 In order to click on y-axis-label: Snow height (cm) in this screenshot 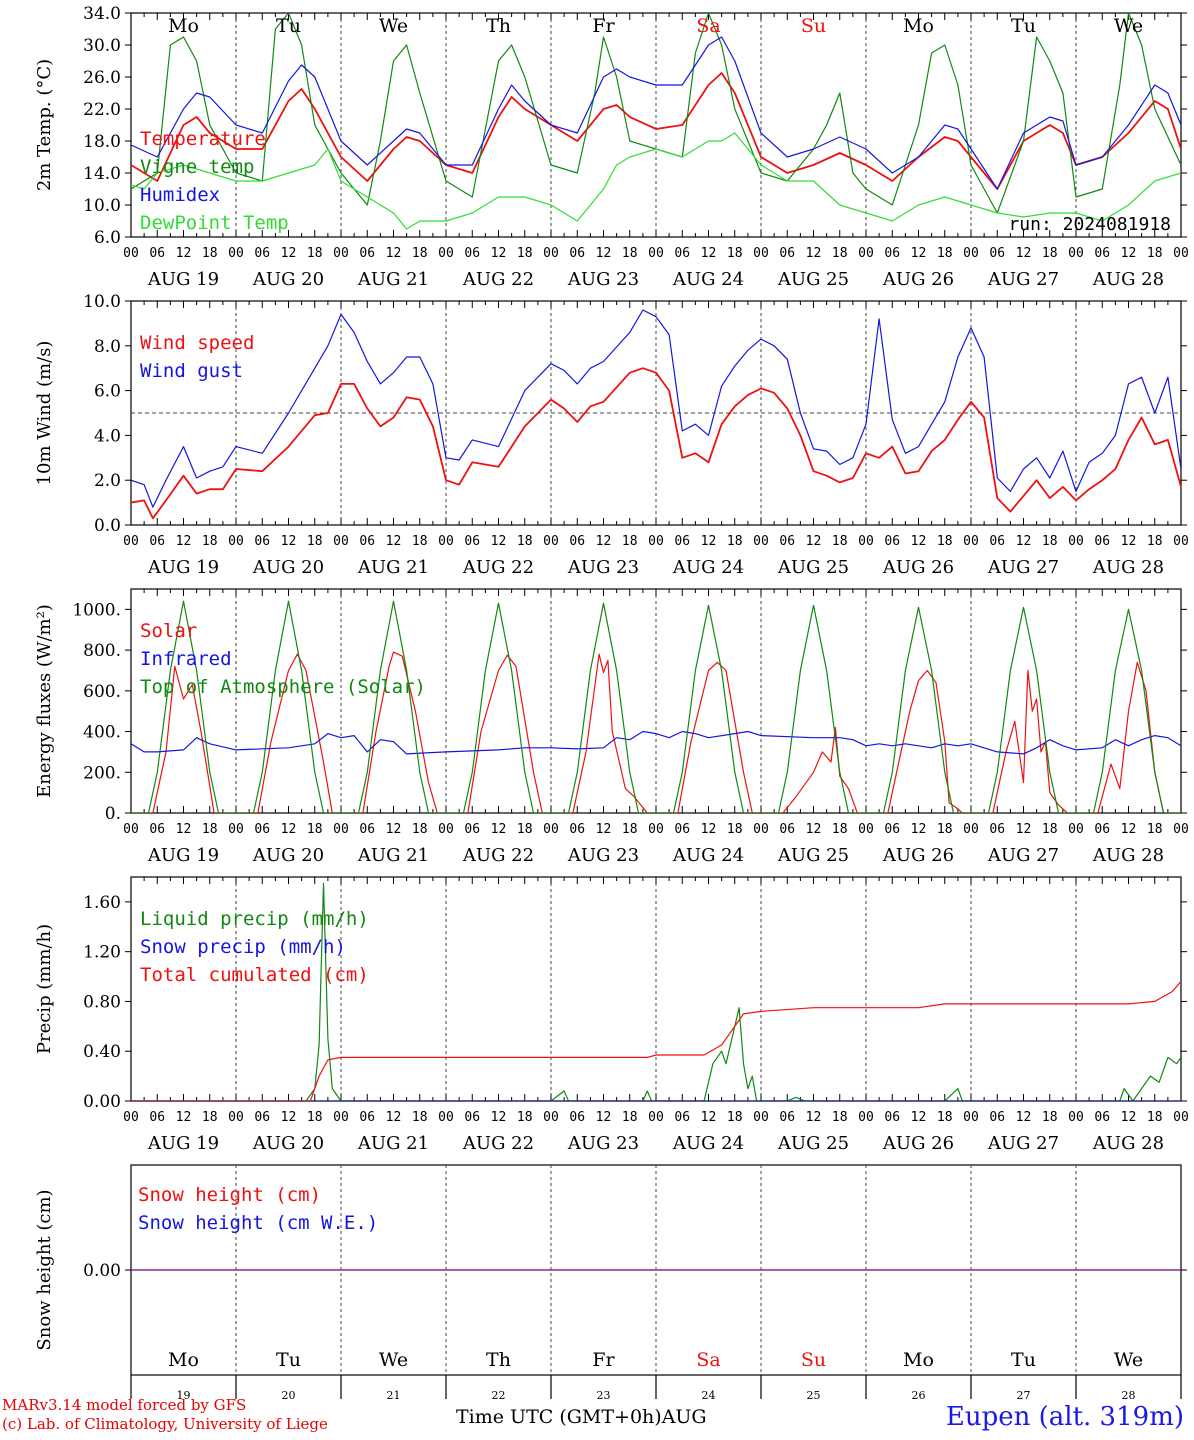, I will do `click(44, 1269)`.